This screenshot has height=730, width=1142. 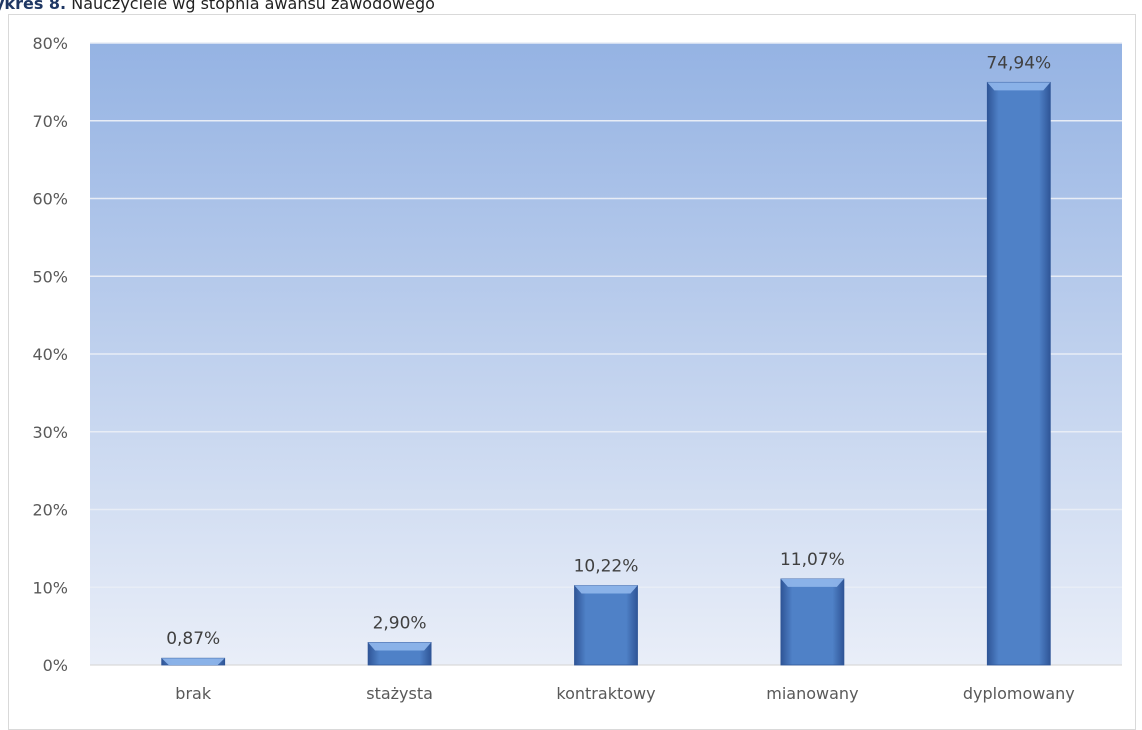 What do you see at coordinates (399, 693) in the screenshot?
I see `x-tick-label: stażysta` at bounding box center [399, 693].